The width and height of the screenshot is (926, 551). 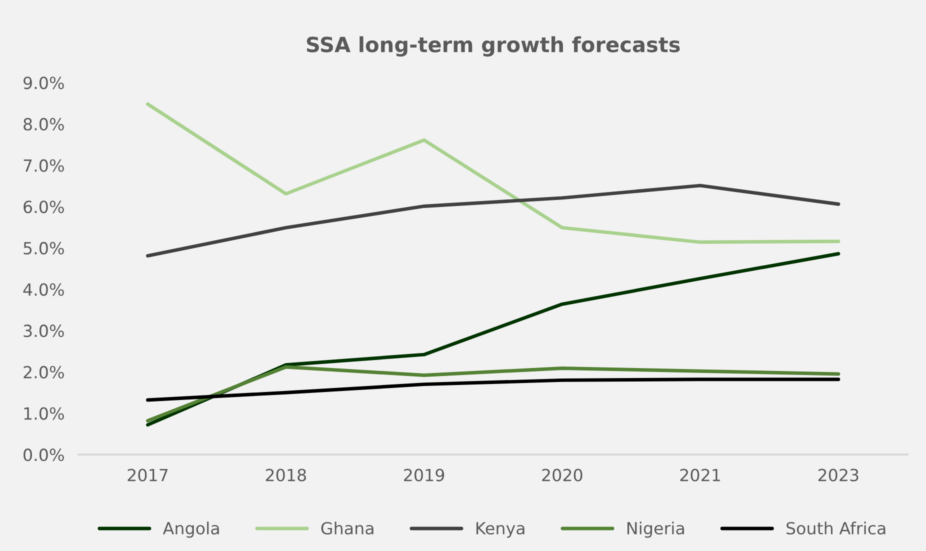 I want to click on legend-label: South Africa, so click(x=836, y=528).